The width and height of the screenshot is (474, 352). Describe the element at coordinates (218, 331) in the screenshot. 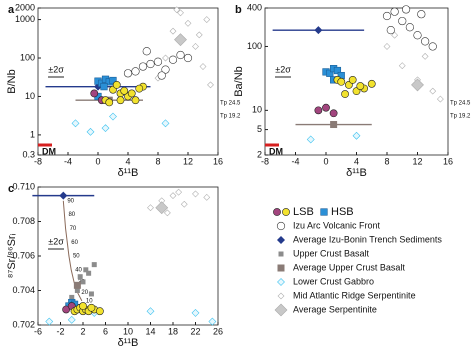

I see `x-tick-label: 26` at that location.